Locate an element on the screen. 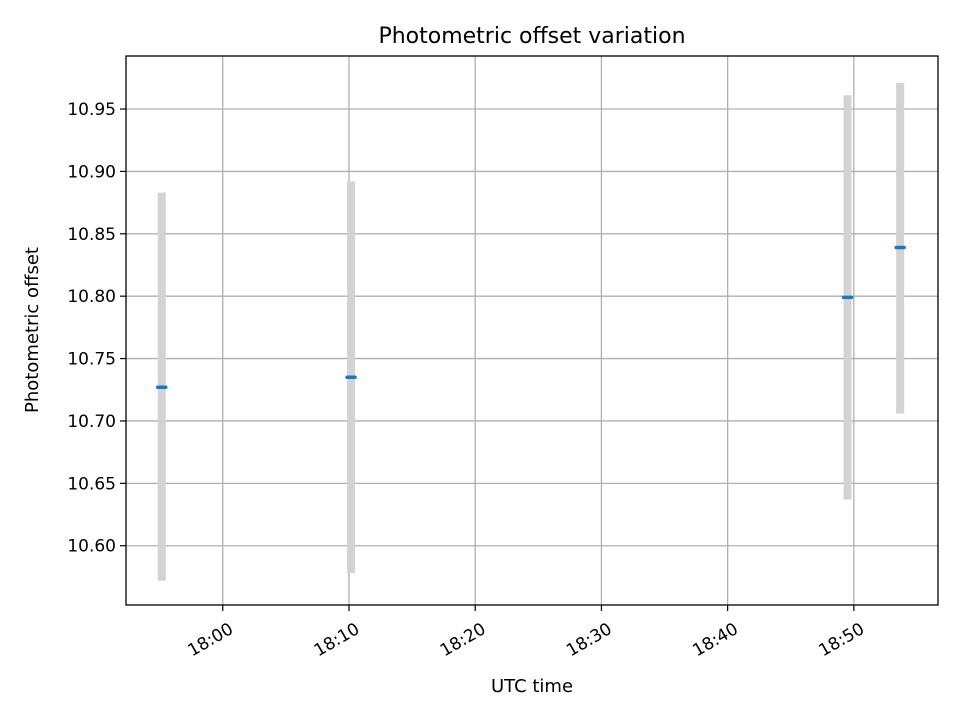  x-tick-label: 18:10 is located at coordinates (337, 640).